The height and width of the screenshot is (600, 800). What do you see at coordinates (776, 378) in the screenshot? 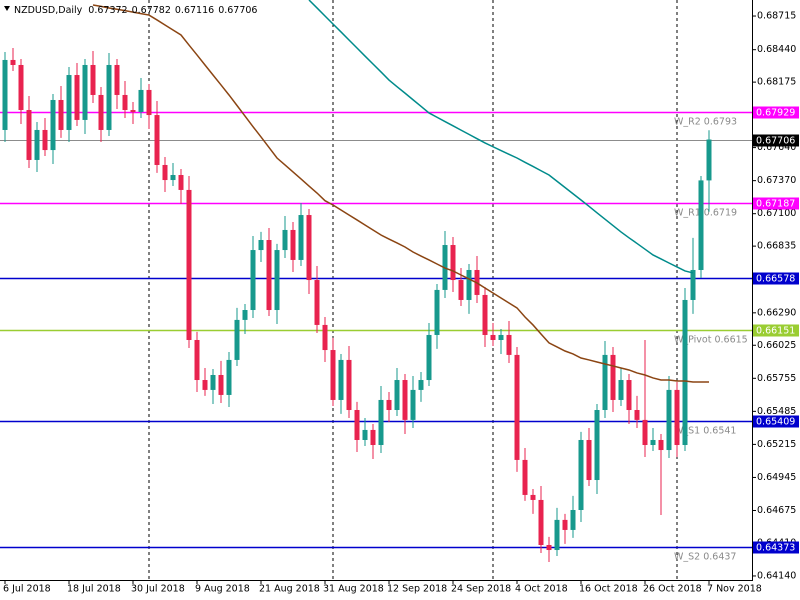
I see `y-tick-label: 0.65755` at bounding box center [776, 378].